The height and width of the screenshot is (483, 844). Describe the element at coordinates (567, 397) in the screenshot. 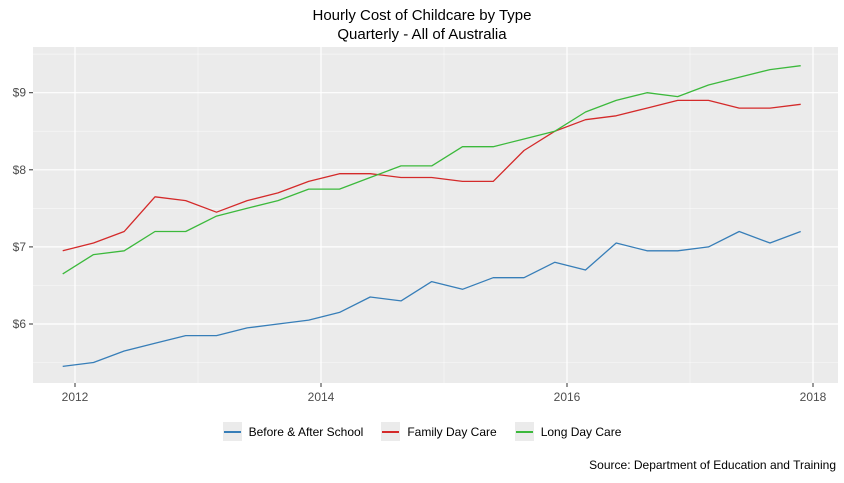

I see `x-axis-tick-label: 2016` at that location.